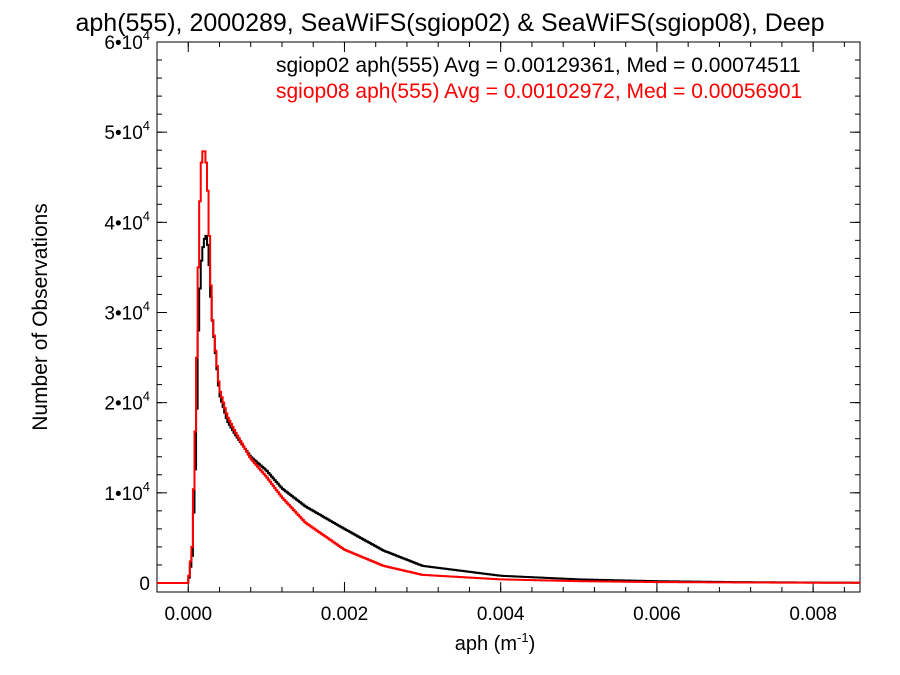  I want to click on x-tick-label-0: 0.000, so click(188, 614).